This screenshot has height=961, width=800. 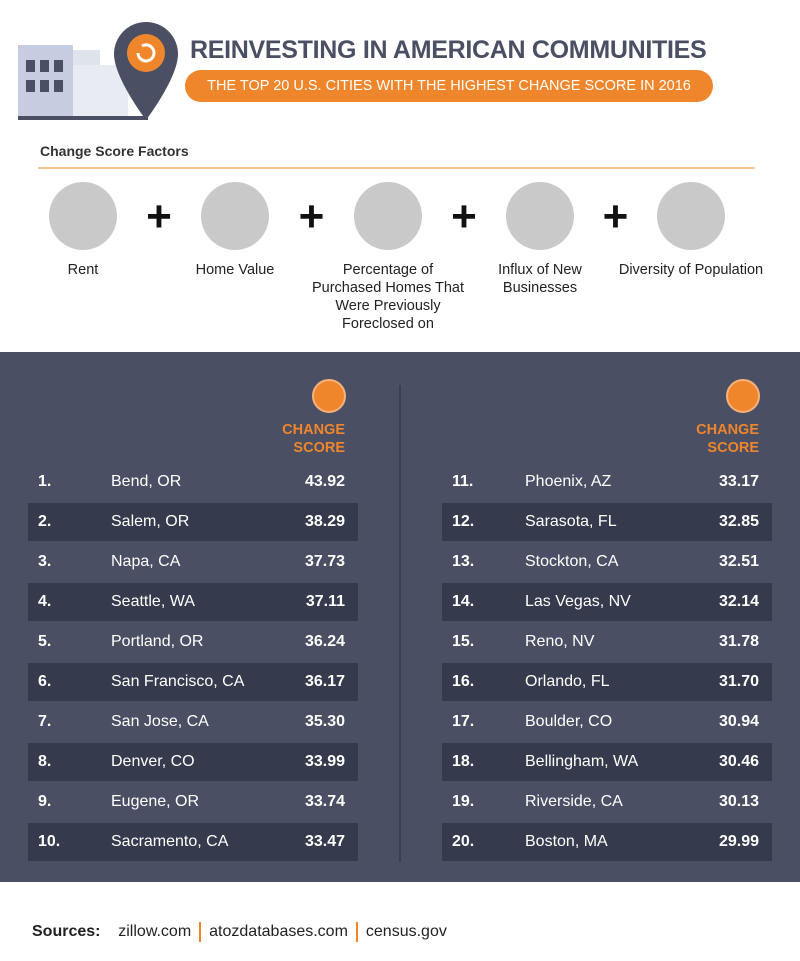 I want to click on city: Bend, OR, so click(x=146, y=481).